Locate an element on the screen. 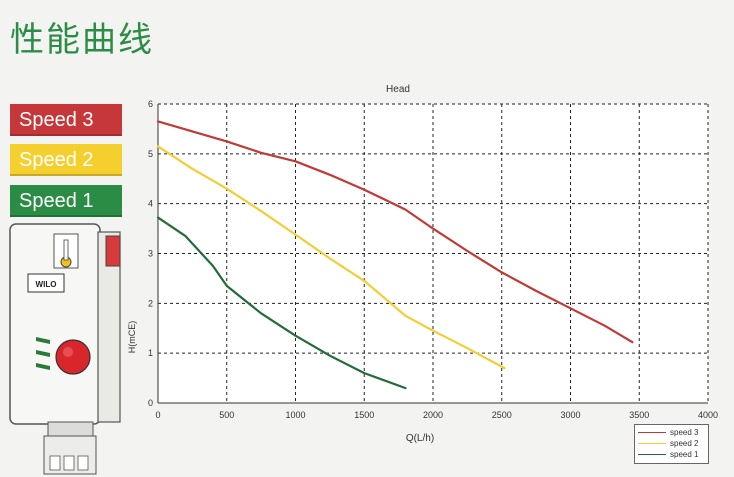  legend-label-speed-2: speed 2 is located at coordinates (684, 443).